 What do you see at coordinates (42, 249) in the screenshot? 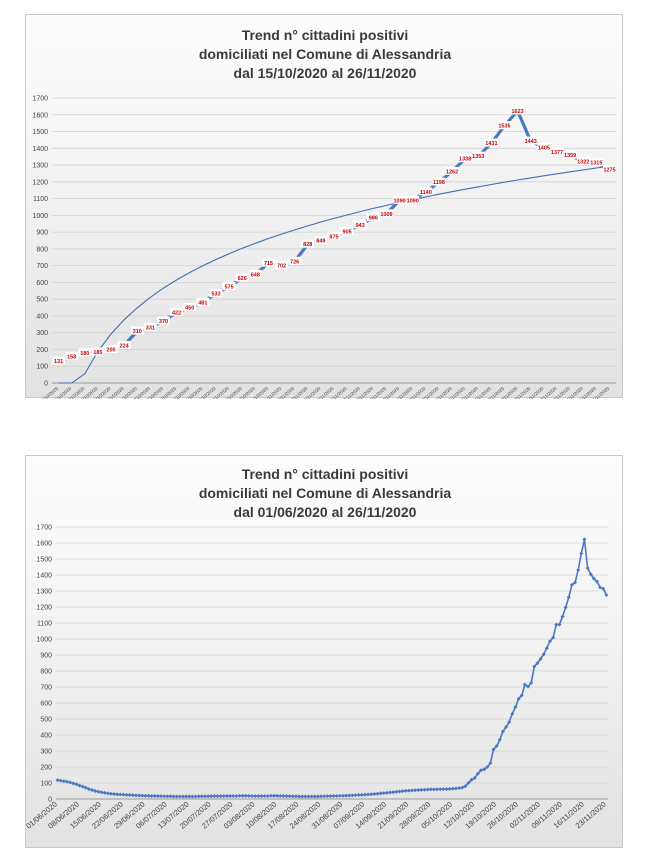
I see `y-tick-label: 800` at bounding box center [42, 249].